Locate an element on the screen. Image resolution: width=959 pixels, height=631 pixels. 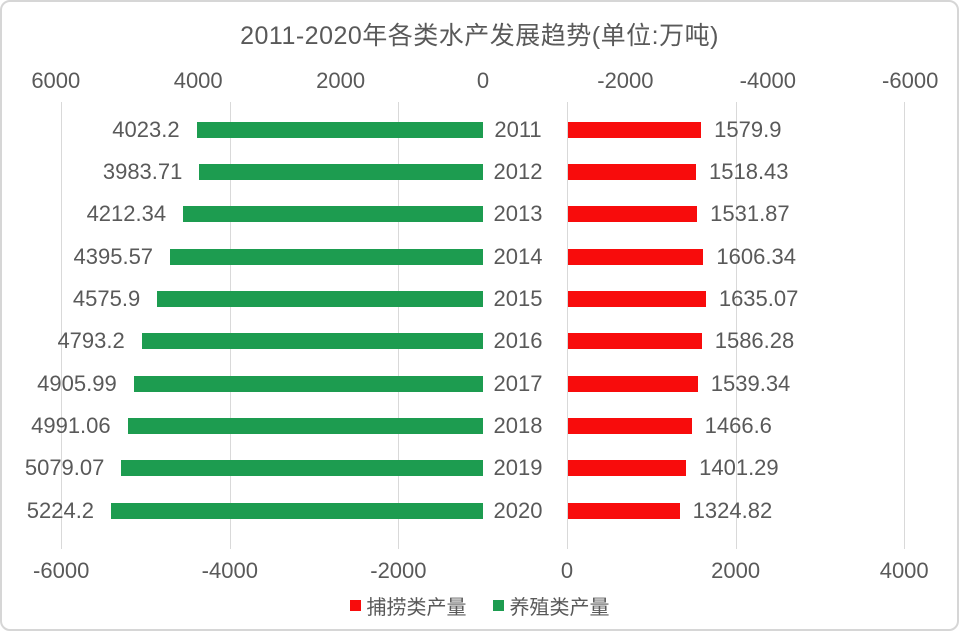
top-axis-tick-label: 6000 is located at coordinates (56, 80).